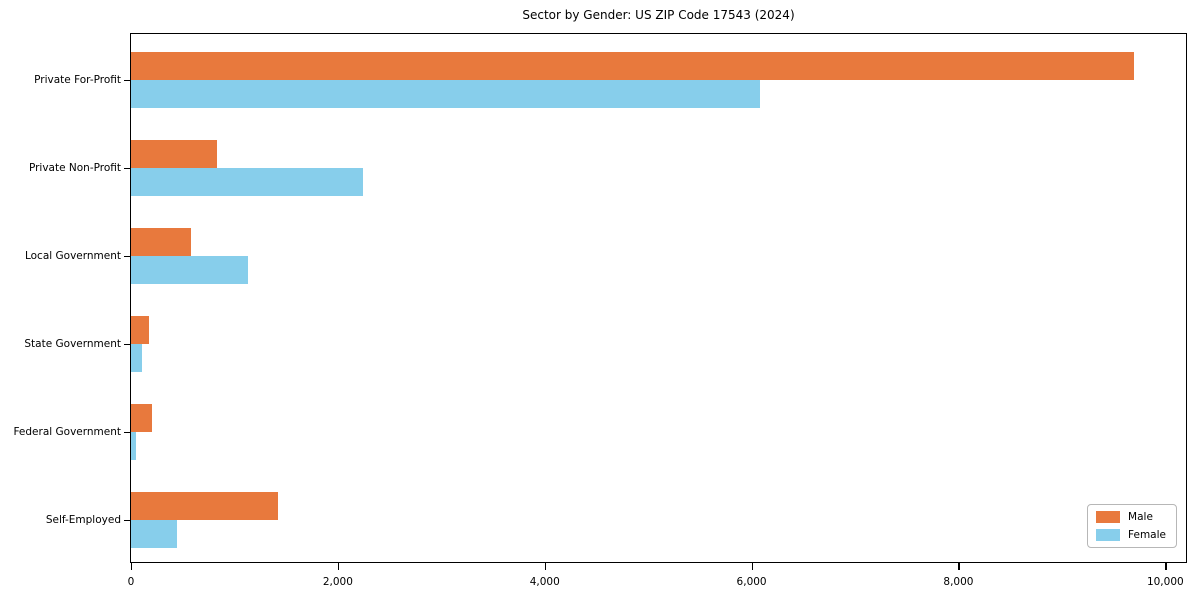 Image resolution: width=1200 pixels, height=600 pixels. What do you see at coordinates (1108, 535) in the screenshot?
I see `legend-swatch-female` at bounding box center [1108, 535].